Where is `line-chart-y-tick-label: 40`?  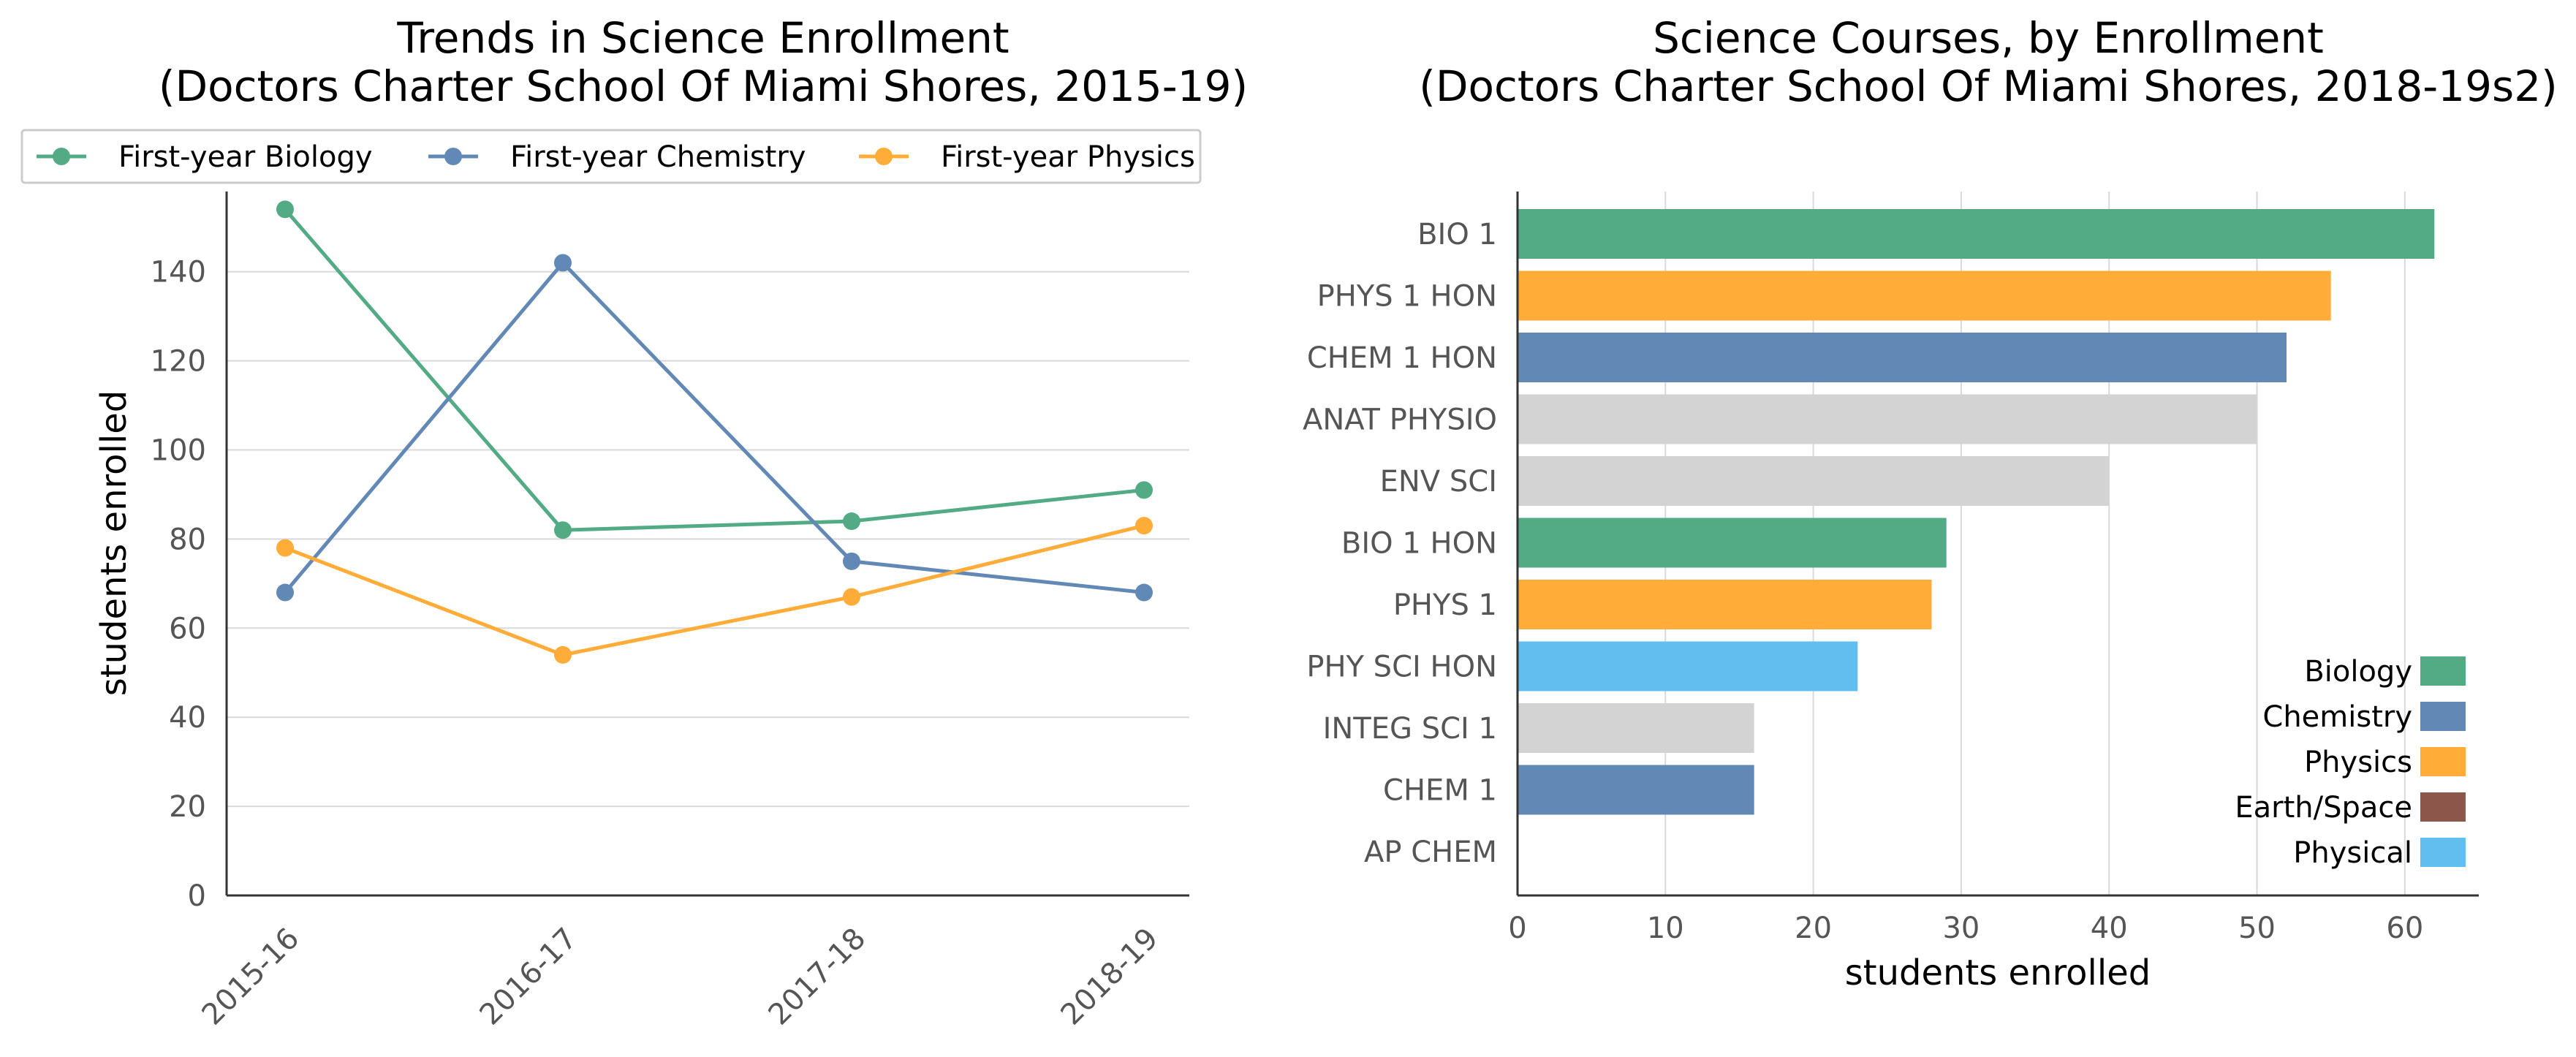
line-chart-y-tick-label: 40 is located at coordinates (187, 718).